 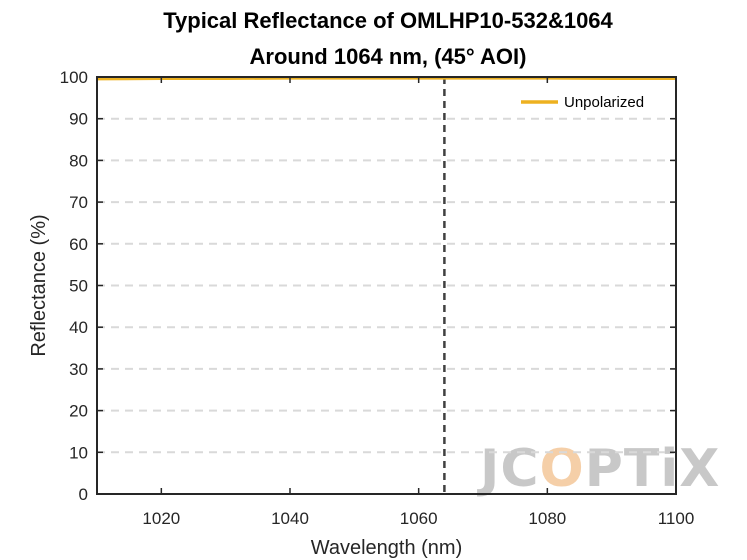 What do you see at coordinates (78, 160) in the screenshot?
I see `y-tick-label-80: 80` at bounding box center [78, 160].